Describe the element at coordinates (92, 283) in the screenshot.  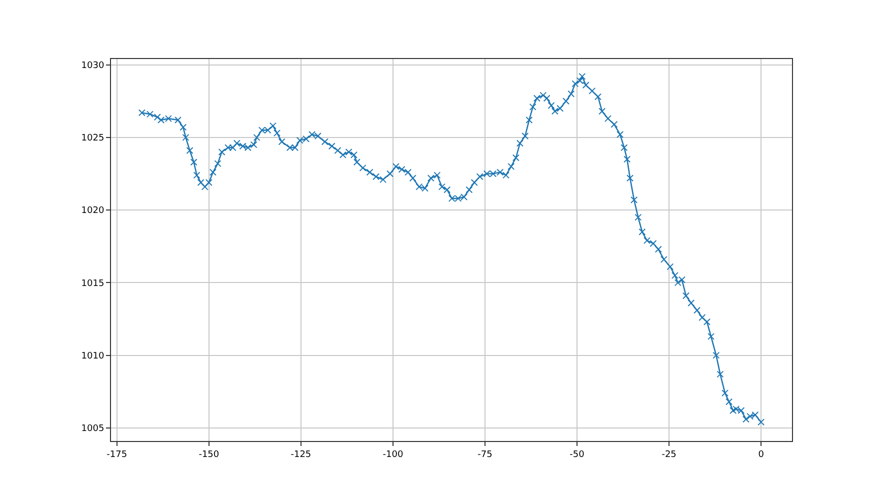
I see `y-tick-label: 1015` at that location.